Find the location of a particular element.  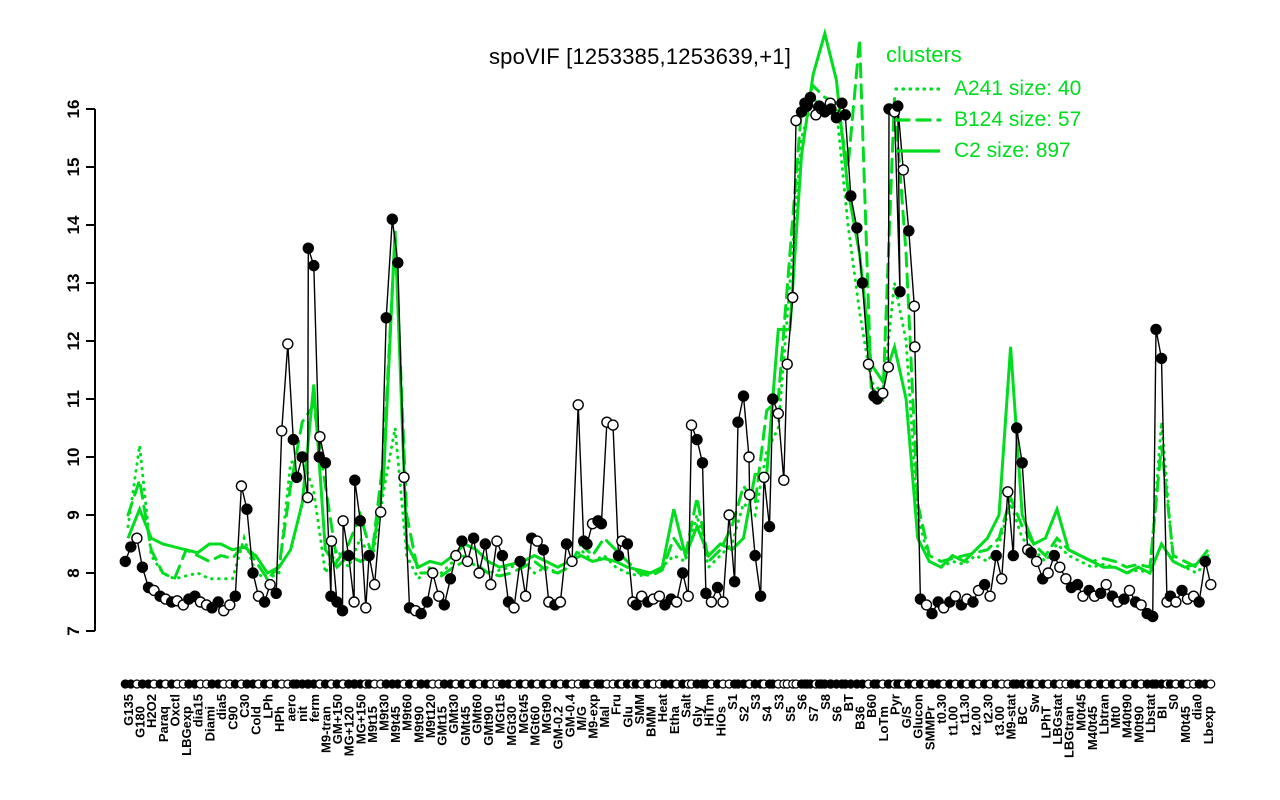

svg-text: MGt30 is located at coordinates (511, 726).